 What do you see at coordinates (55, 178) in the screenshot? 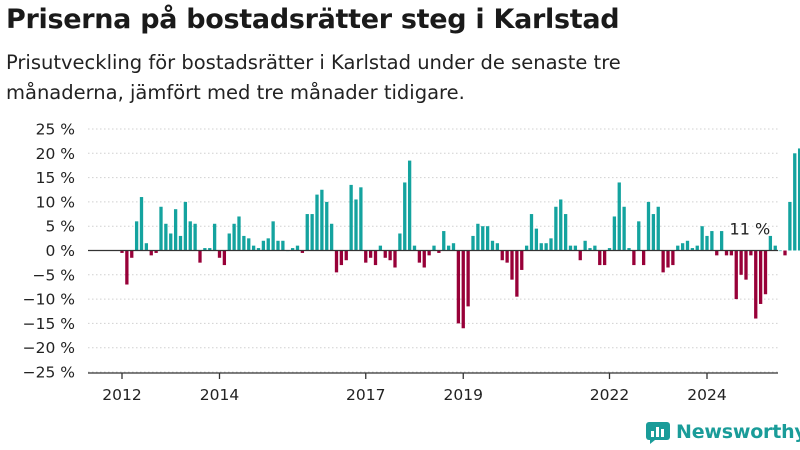
I see `y-tick-label: 15 %` at bounding box center [55, 178].